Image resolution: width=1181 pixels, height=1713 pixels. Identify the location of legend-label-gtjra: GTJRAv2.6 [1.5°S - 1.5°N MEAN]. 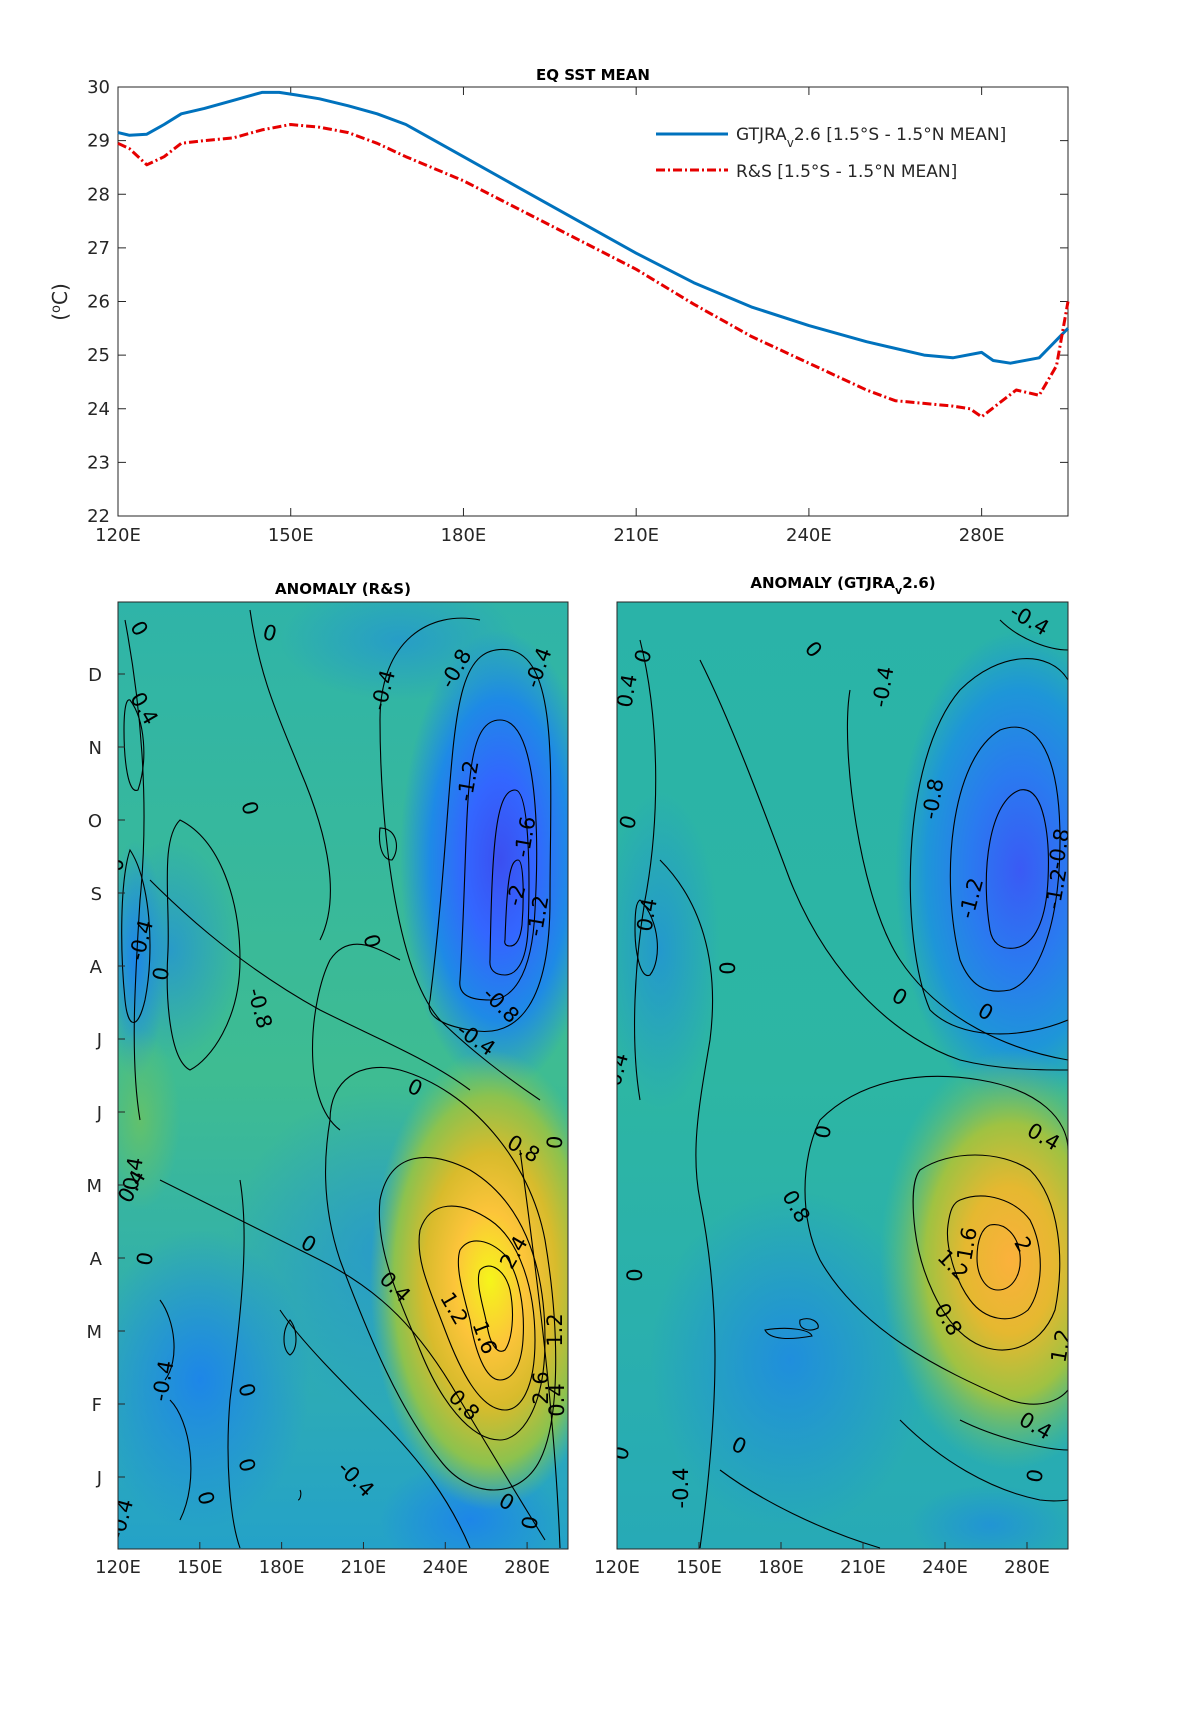
(871, 137).